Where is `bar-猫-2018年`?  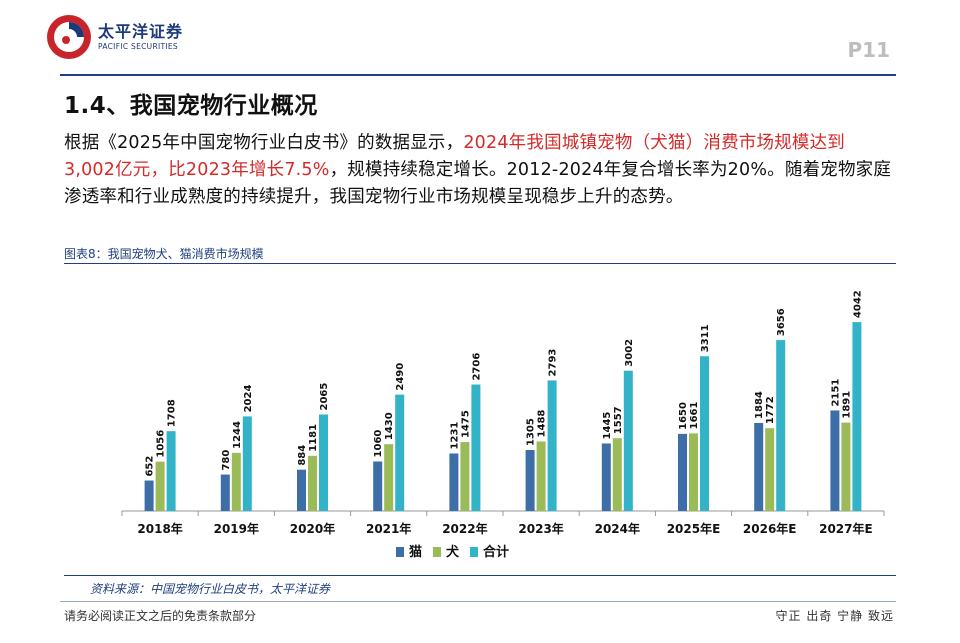 bar-猫-2018年 is located at coordinates (149, 495).